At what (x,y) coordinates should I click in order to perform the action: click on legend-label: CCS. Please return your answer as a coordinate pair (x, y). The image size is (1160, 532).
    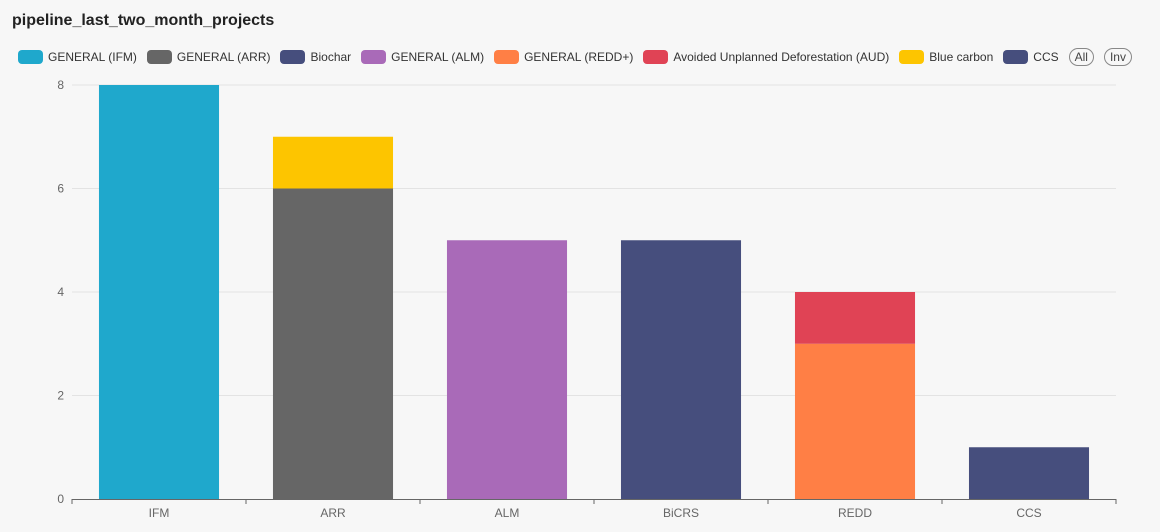
    Looking at the image, I should click on (1046, 57).